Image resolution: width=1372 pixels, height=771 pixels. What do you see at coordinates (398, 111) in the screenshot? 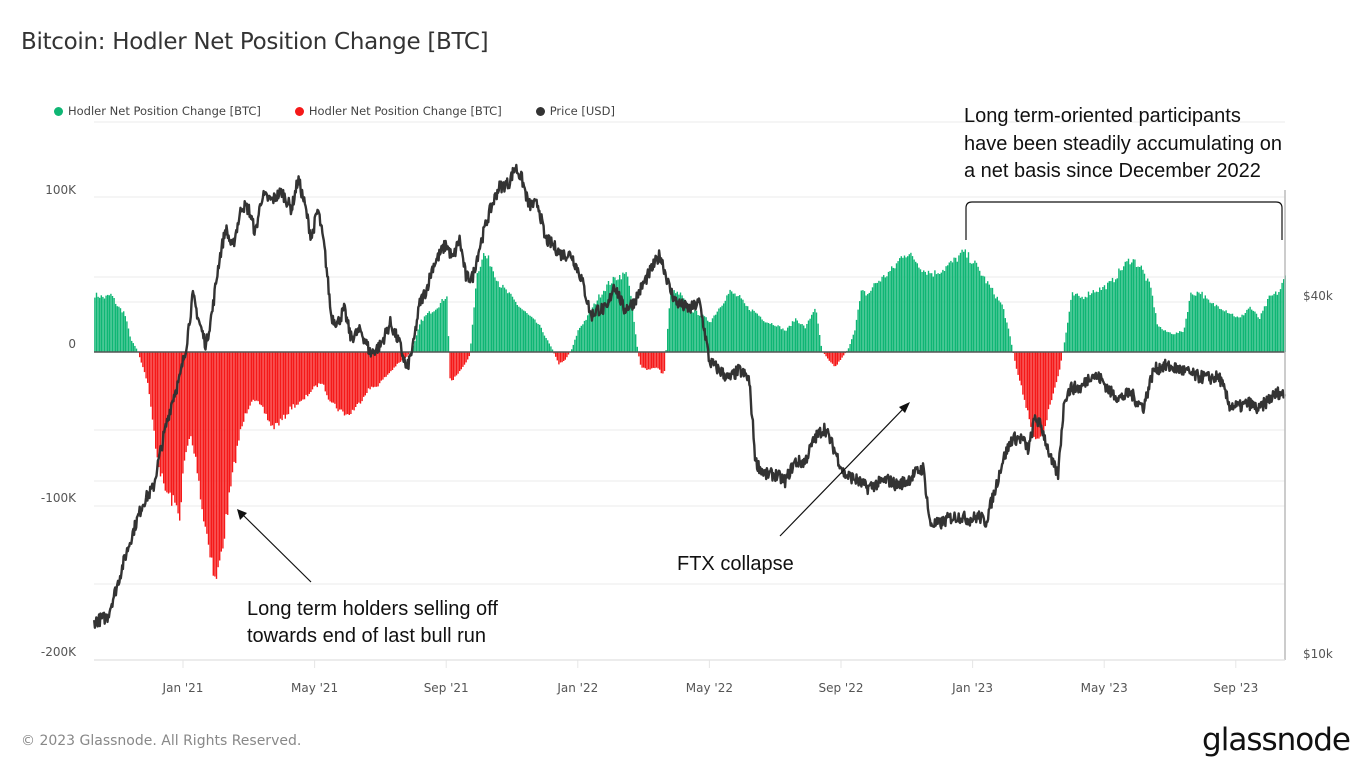
I see `legend-item-net-position-negative: Hodler Net Position Change [BTC]` at bounding box center [398, 111].